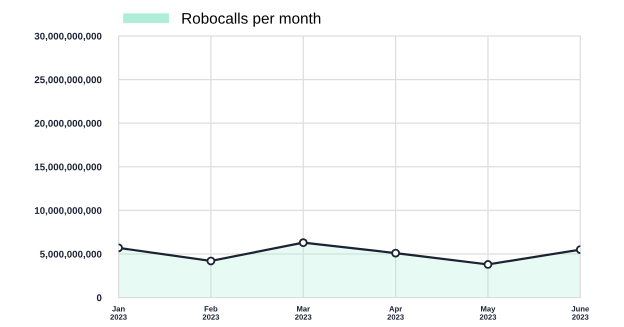  I want to click on y-tick-label: 25,000,000,000, so click(68, 80).